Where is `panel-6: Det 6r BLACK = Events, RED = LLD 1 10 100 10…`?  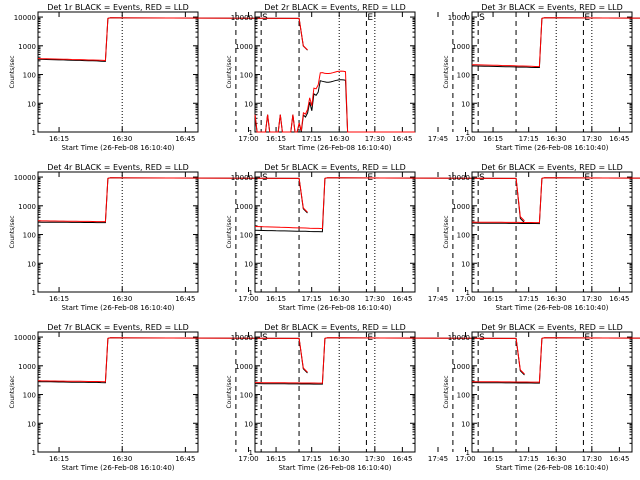
panel-6: Det 6r BLACK = Events, RED = LLD 1 10 100 10… is located at coordinates (541, 237).